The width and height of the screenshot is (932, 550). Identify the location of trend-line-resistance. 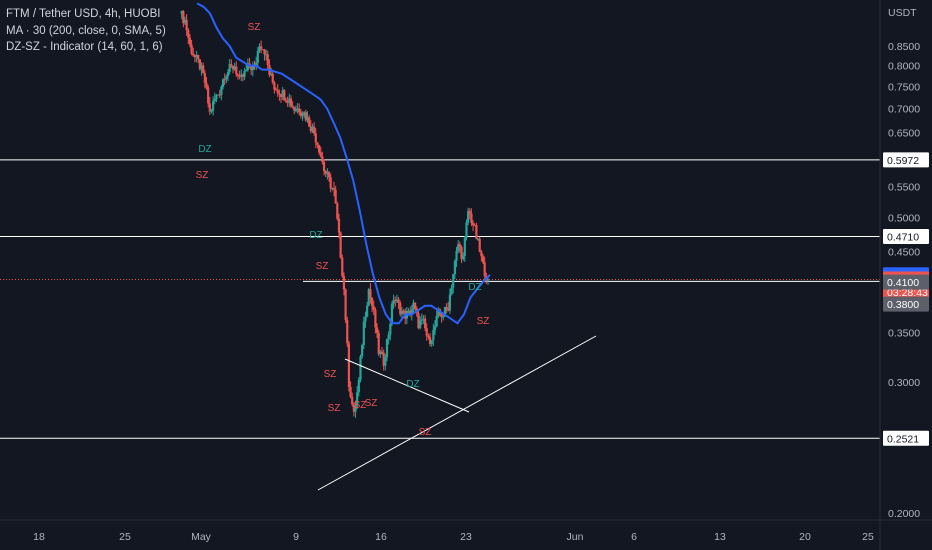
(407, 385).